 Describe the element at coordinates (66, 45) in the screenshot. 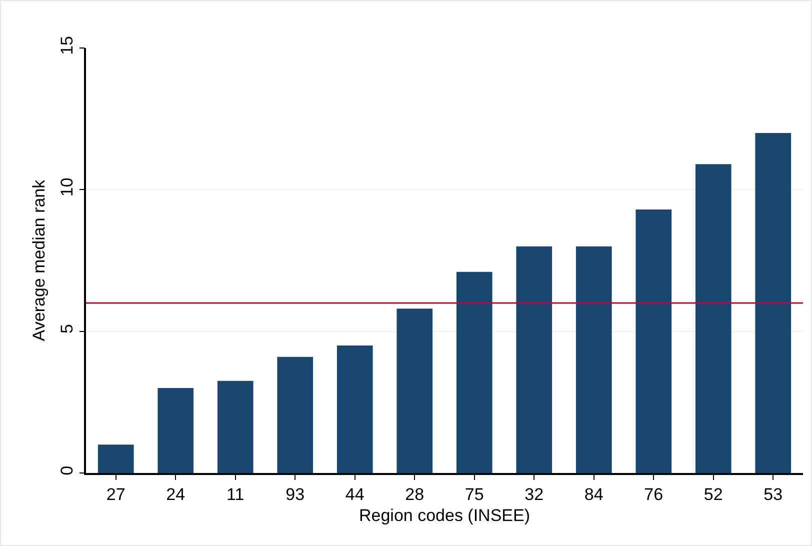

I see `y-tick-label: 15` at that location.